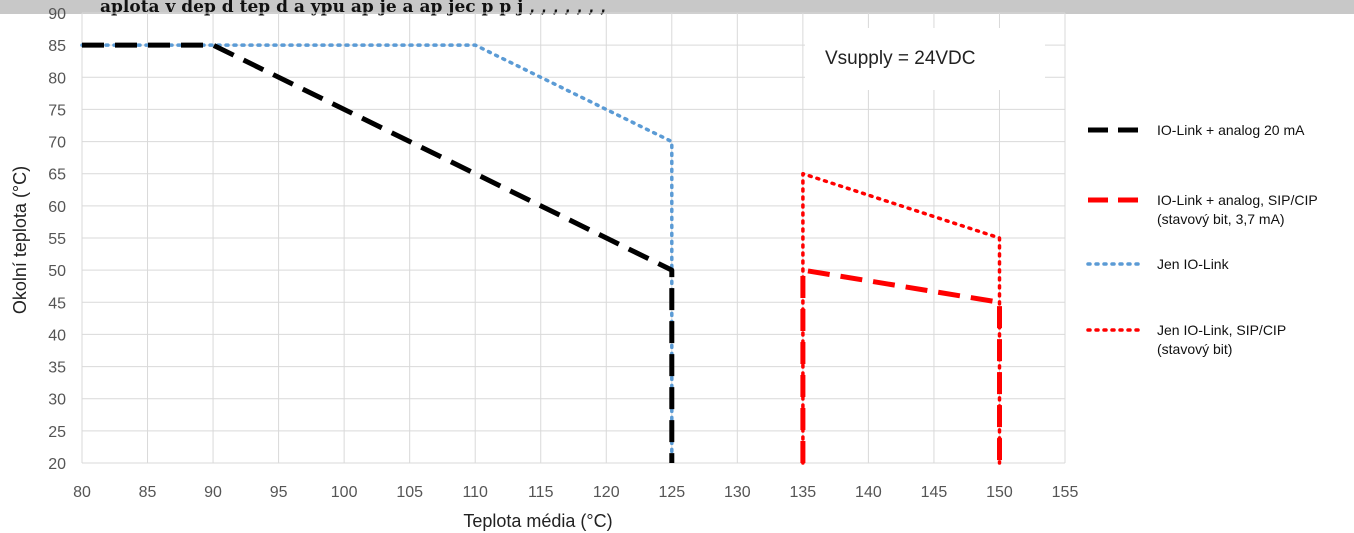 This screenshot has width=1354, height=533. Describe the element at coordinates (57, 207) in the screenshot. I see `y-tick-label: 60` at that location.